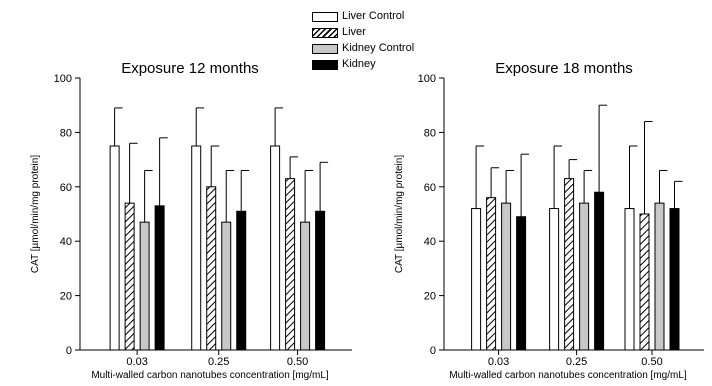 The image size is (712, 386). I want to click on legend-swatch-gray, so click(325, 49).